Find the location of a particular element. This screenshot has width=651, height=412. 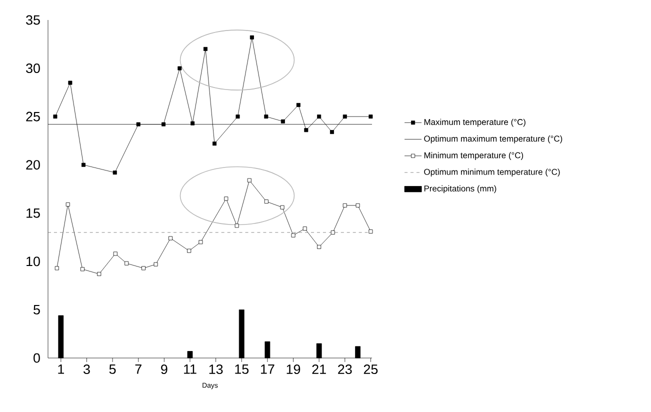

x-tick-label: 23 is located at coordinates (345, 369).